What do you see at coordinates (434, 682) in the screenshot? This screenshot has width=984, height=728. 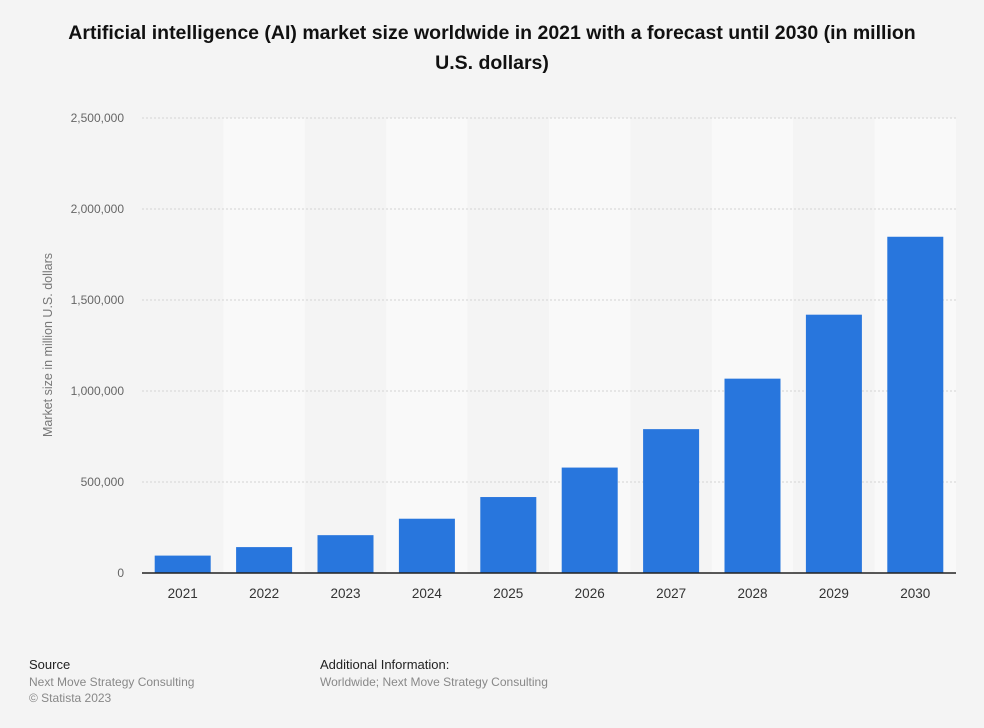 I see `info-text: Worldwide; Next Move Strategy Consulting` at bounding box center [434, 682].